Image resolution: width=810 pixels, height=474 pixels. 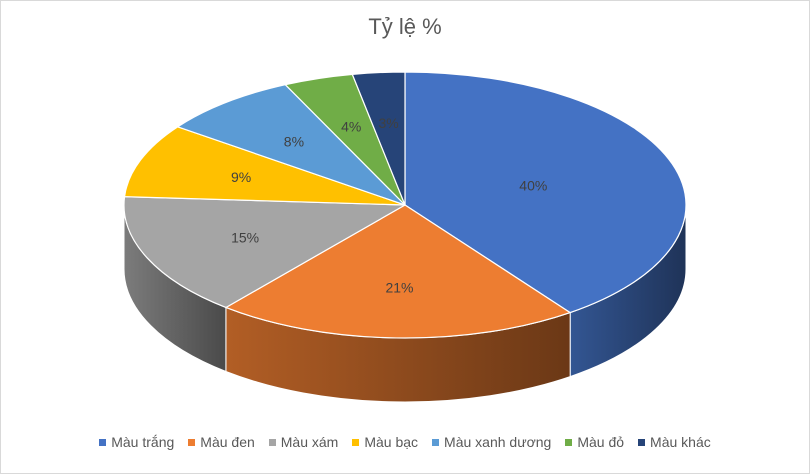 I want to click on data-label-5: 8%, so click(x=294, y=142).